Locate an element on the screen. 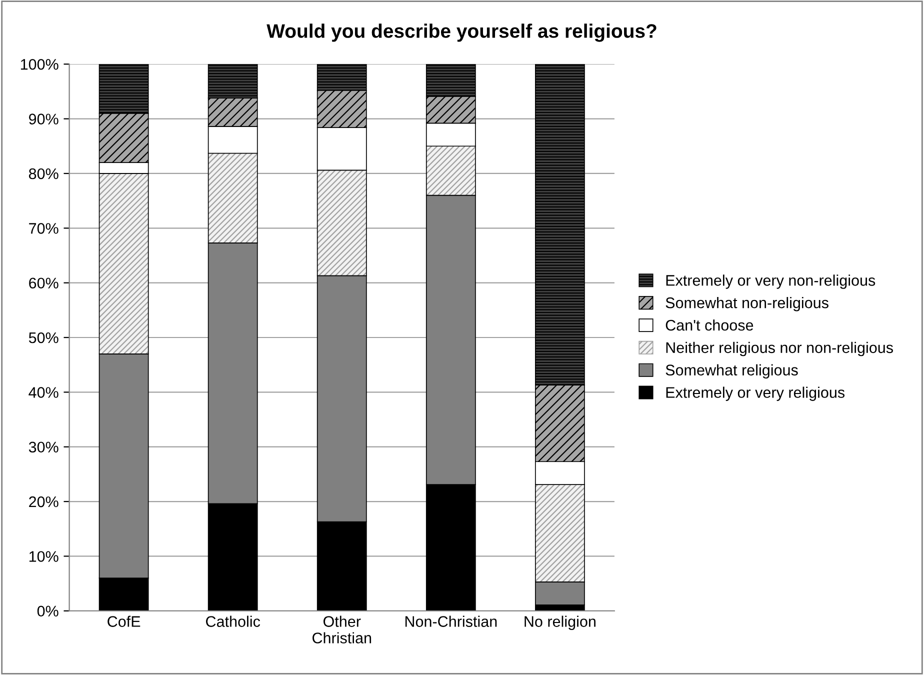 This screenshot has width=924, height=675. y-tick-label: 80% is located at coordinates (43, 174).